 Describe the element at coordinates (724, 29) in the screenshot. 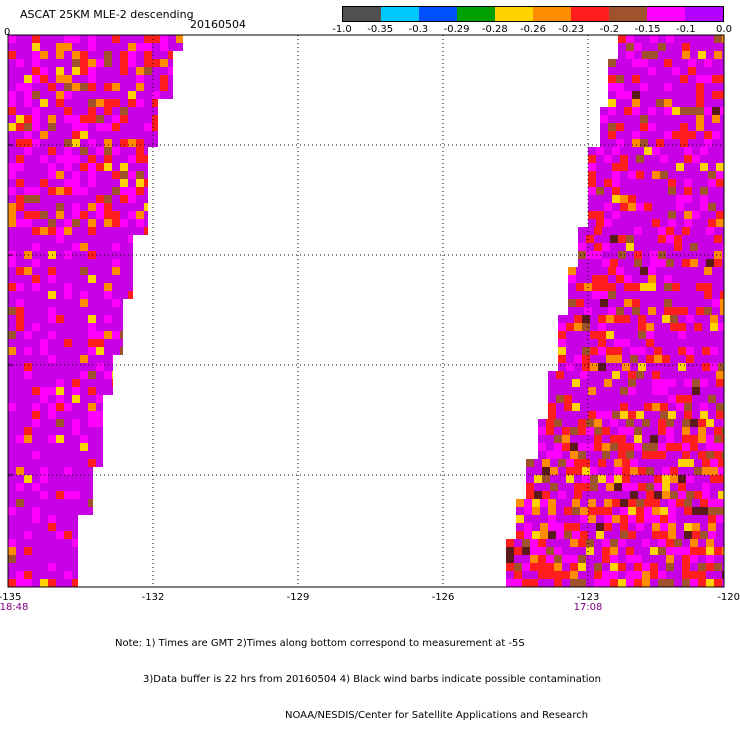

I see `color-scale-label: 0.0` at that location.